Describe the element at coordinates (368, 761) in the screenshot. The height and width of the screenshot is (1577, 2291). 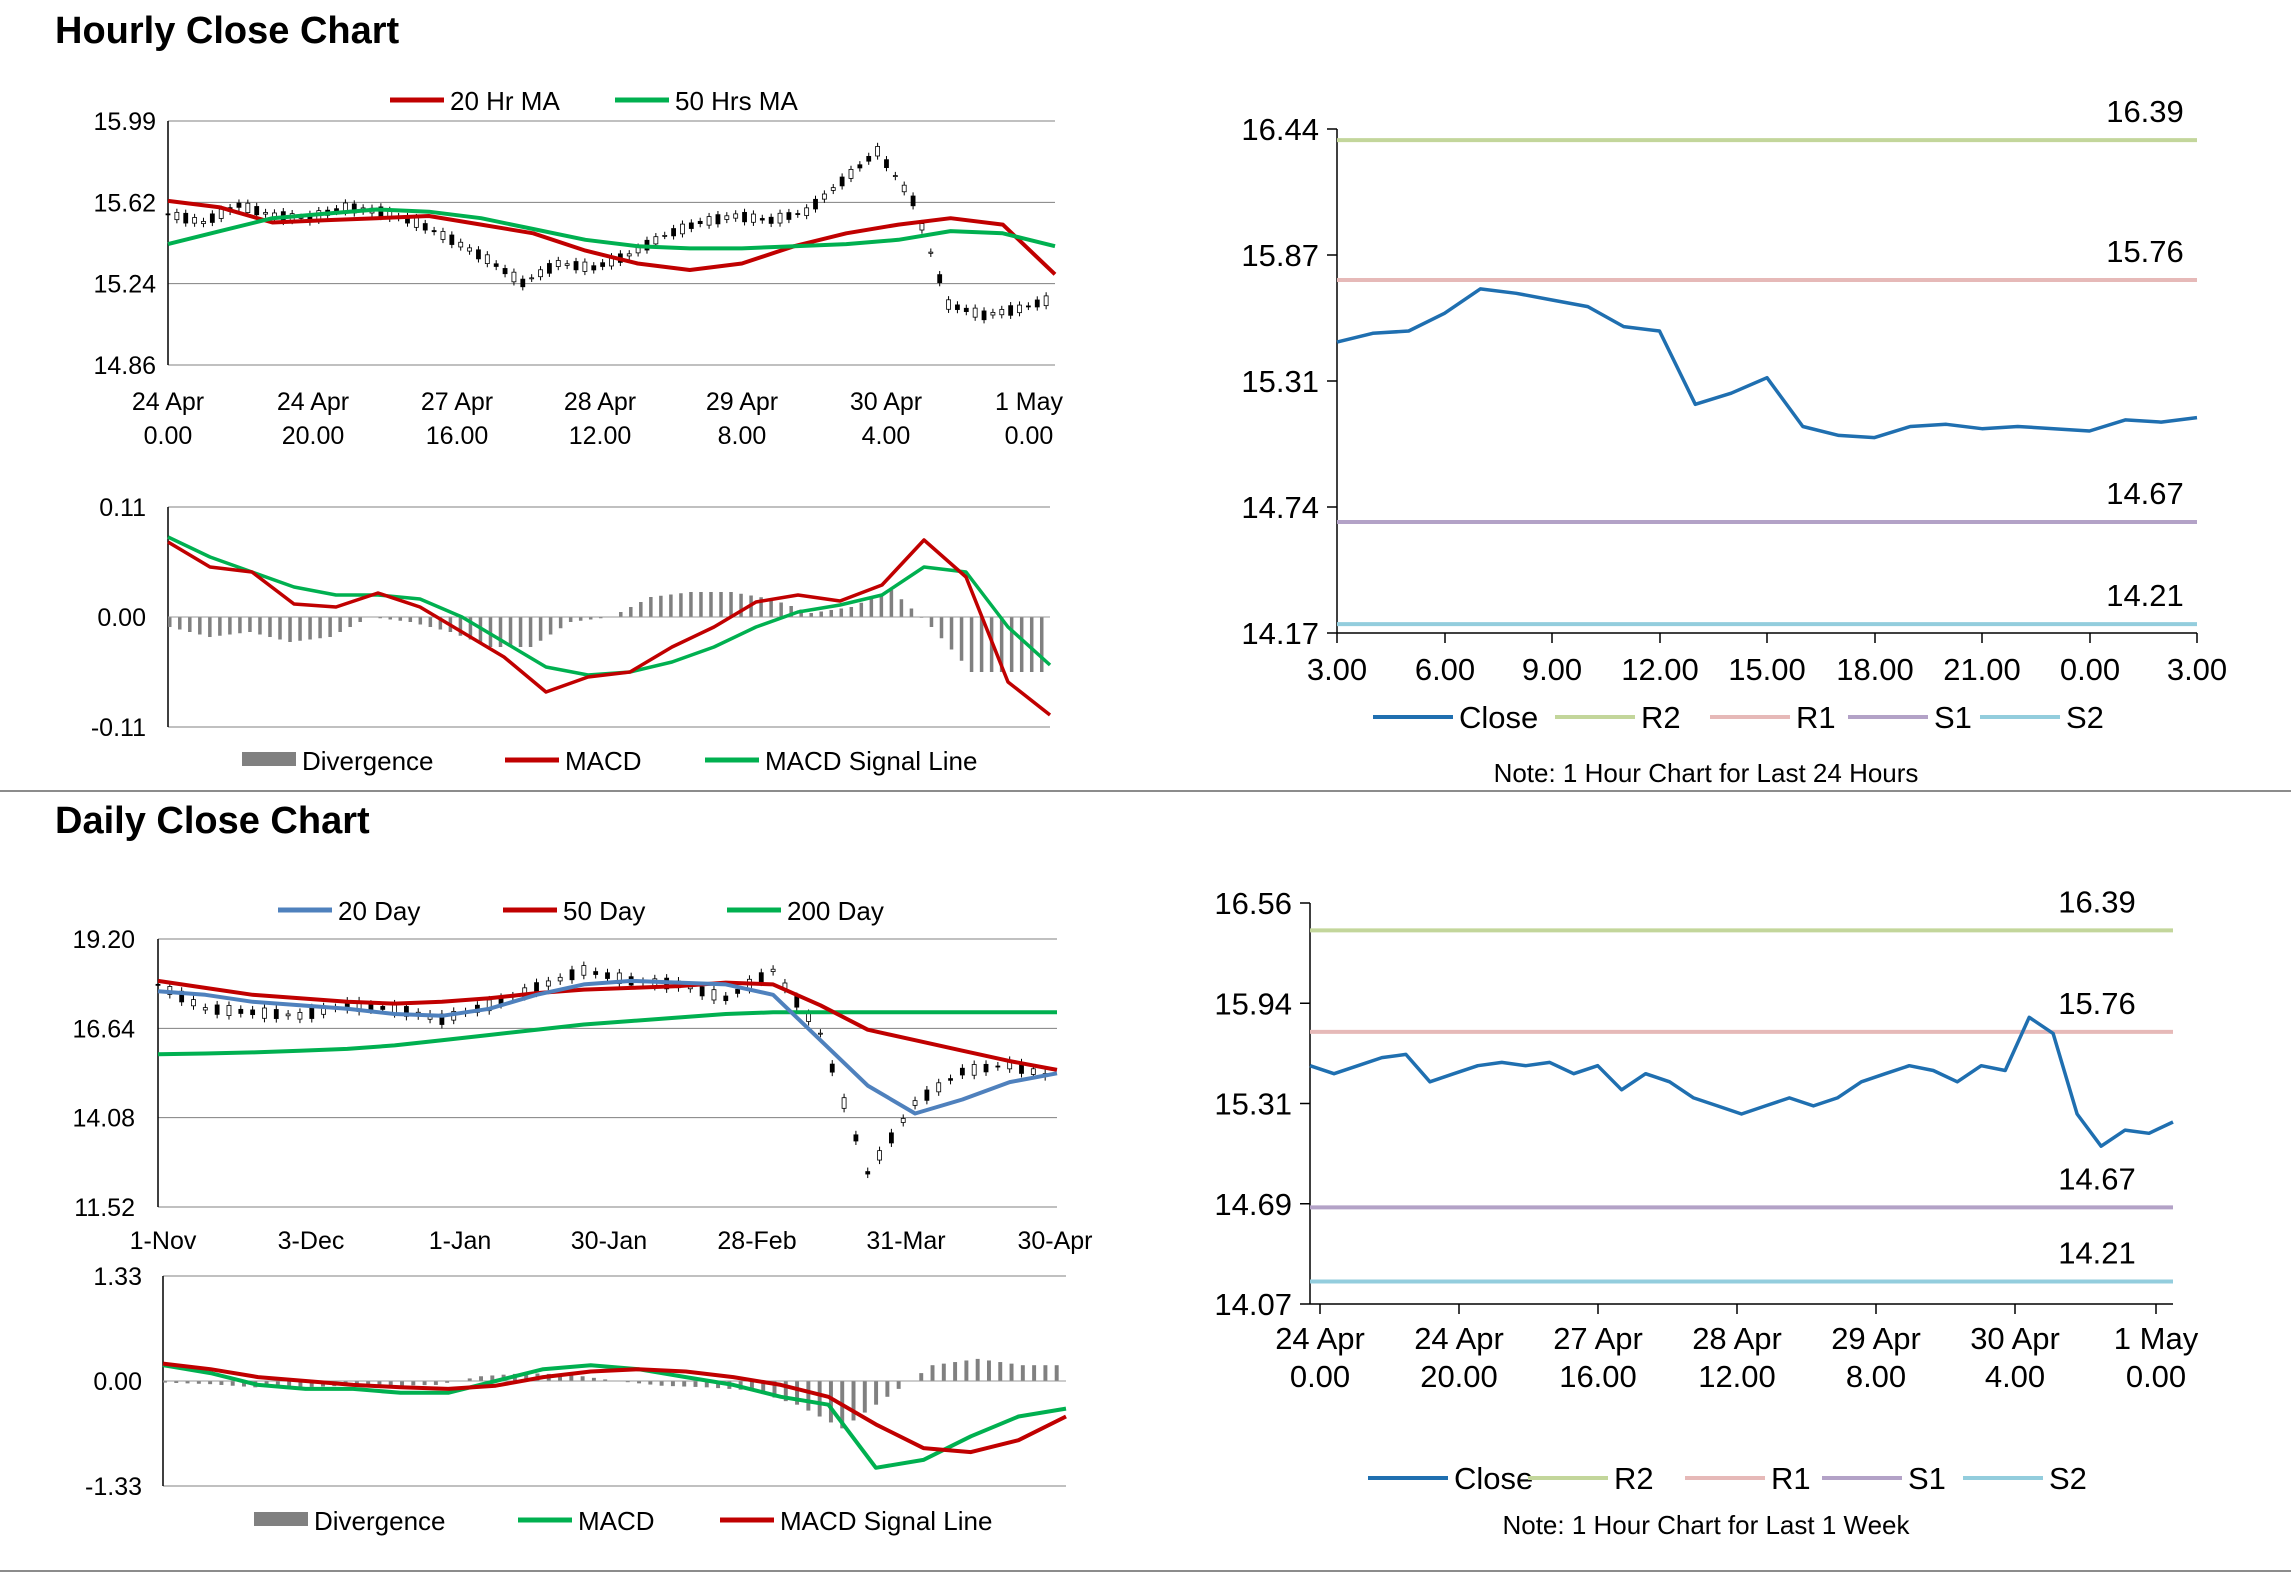
I see `hourly-macd-legend-divergence-label: Divergence` at that location.